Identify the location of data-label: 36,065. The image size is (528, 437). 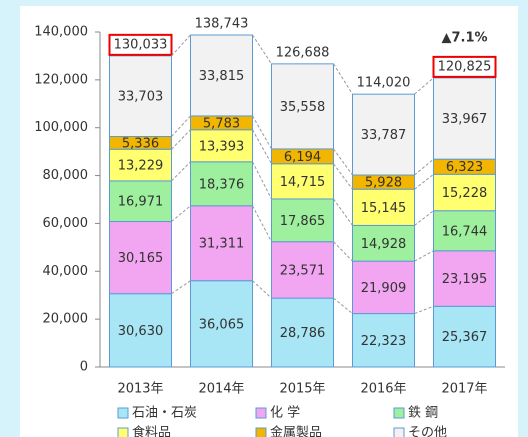
(222, 324).